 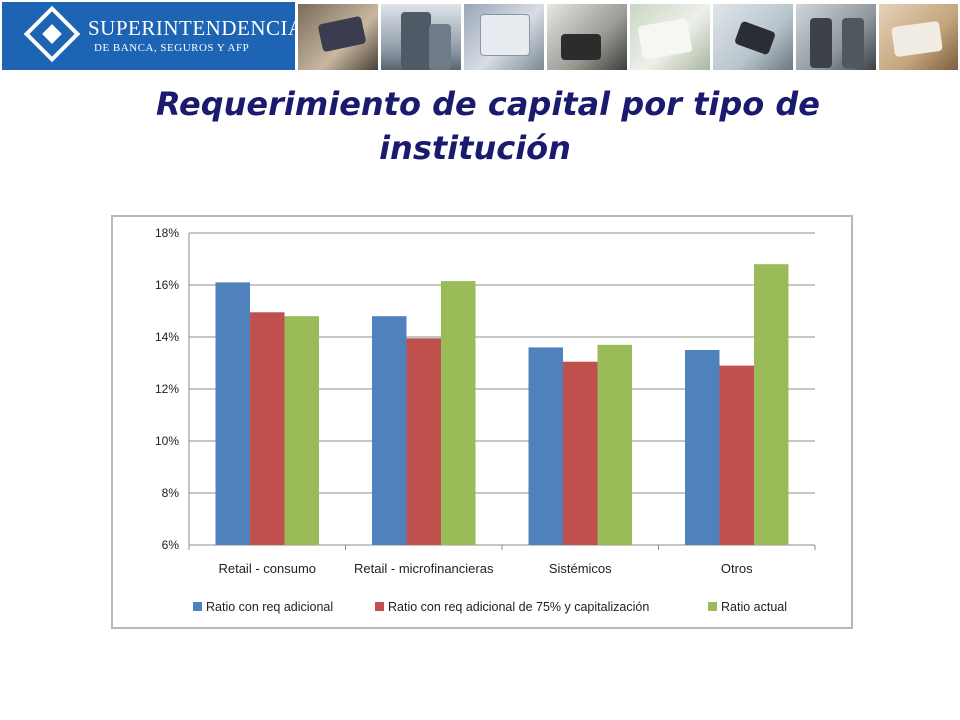 What do you see at coordinates (171, 493) in the screenshot?
I see `y-tick-label: 8%` at bounding box center [171, 493].